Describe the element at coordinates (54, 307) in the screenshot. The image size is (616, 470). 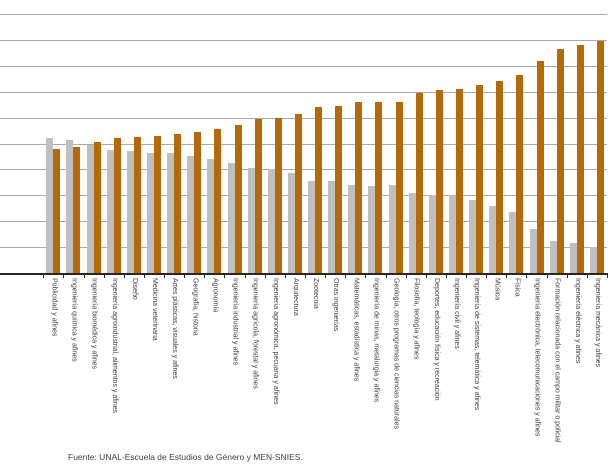
I see `category-label: Publicidad y afines` at that location.